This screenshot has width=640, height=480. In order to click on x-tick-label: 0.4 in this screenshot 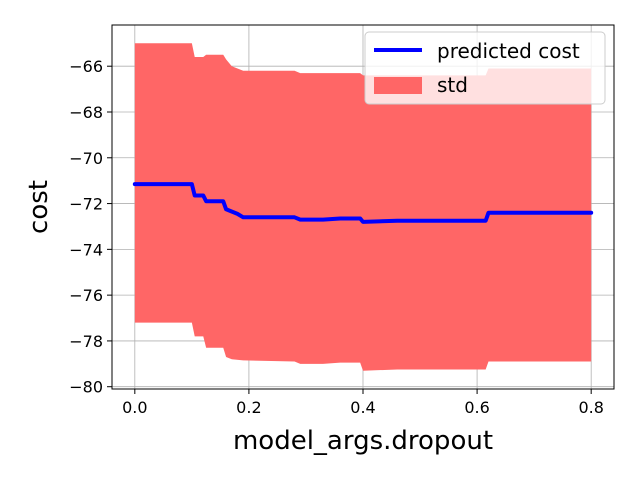, I will do `click(362, 407)`.